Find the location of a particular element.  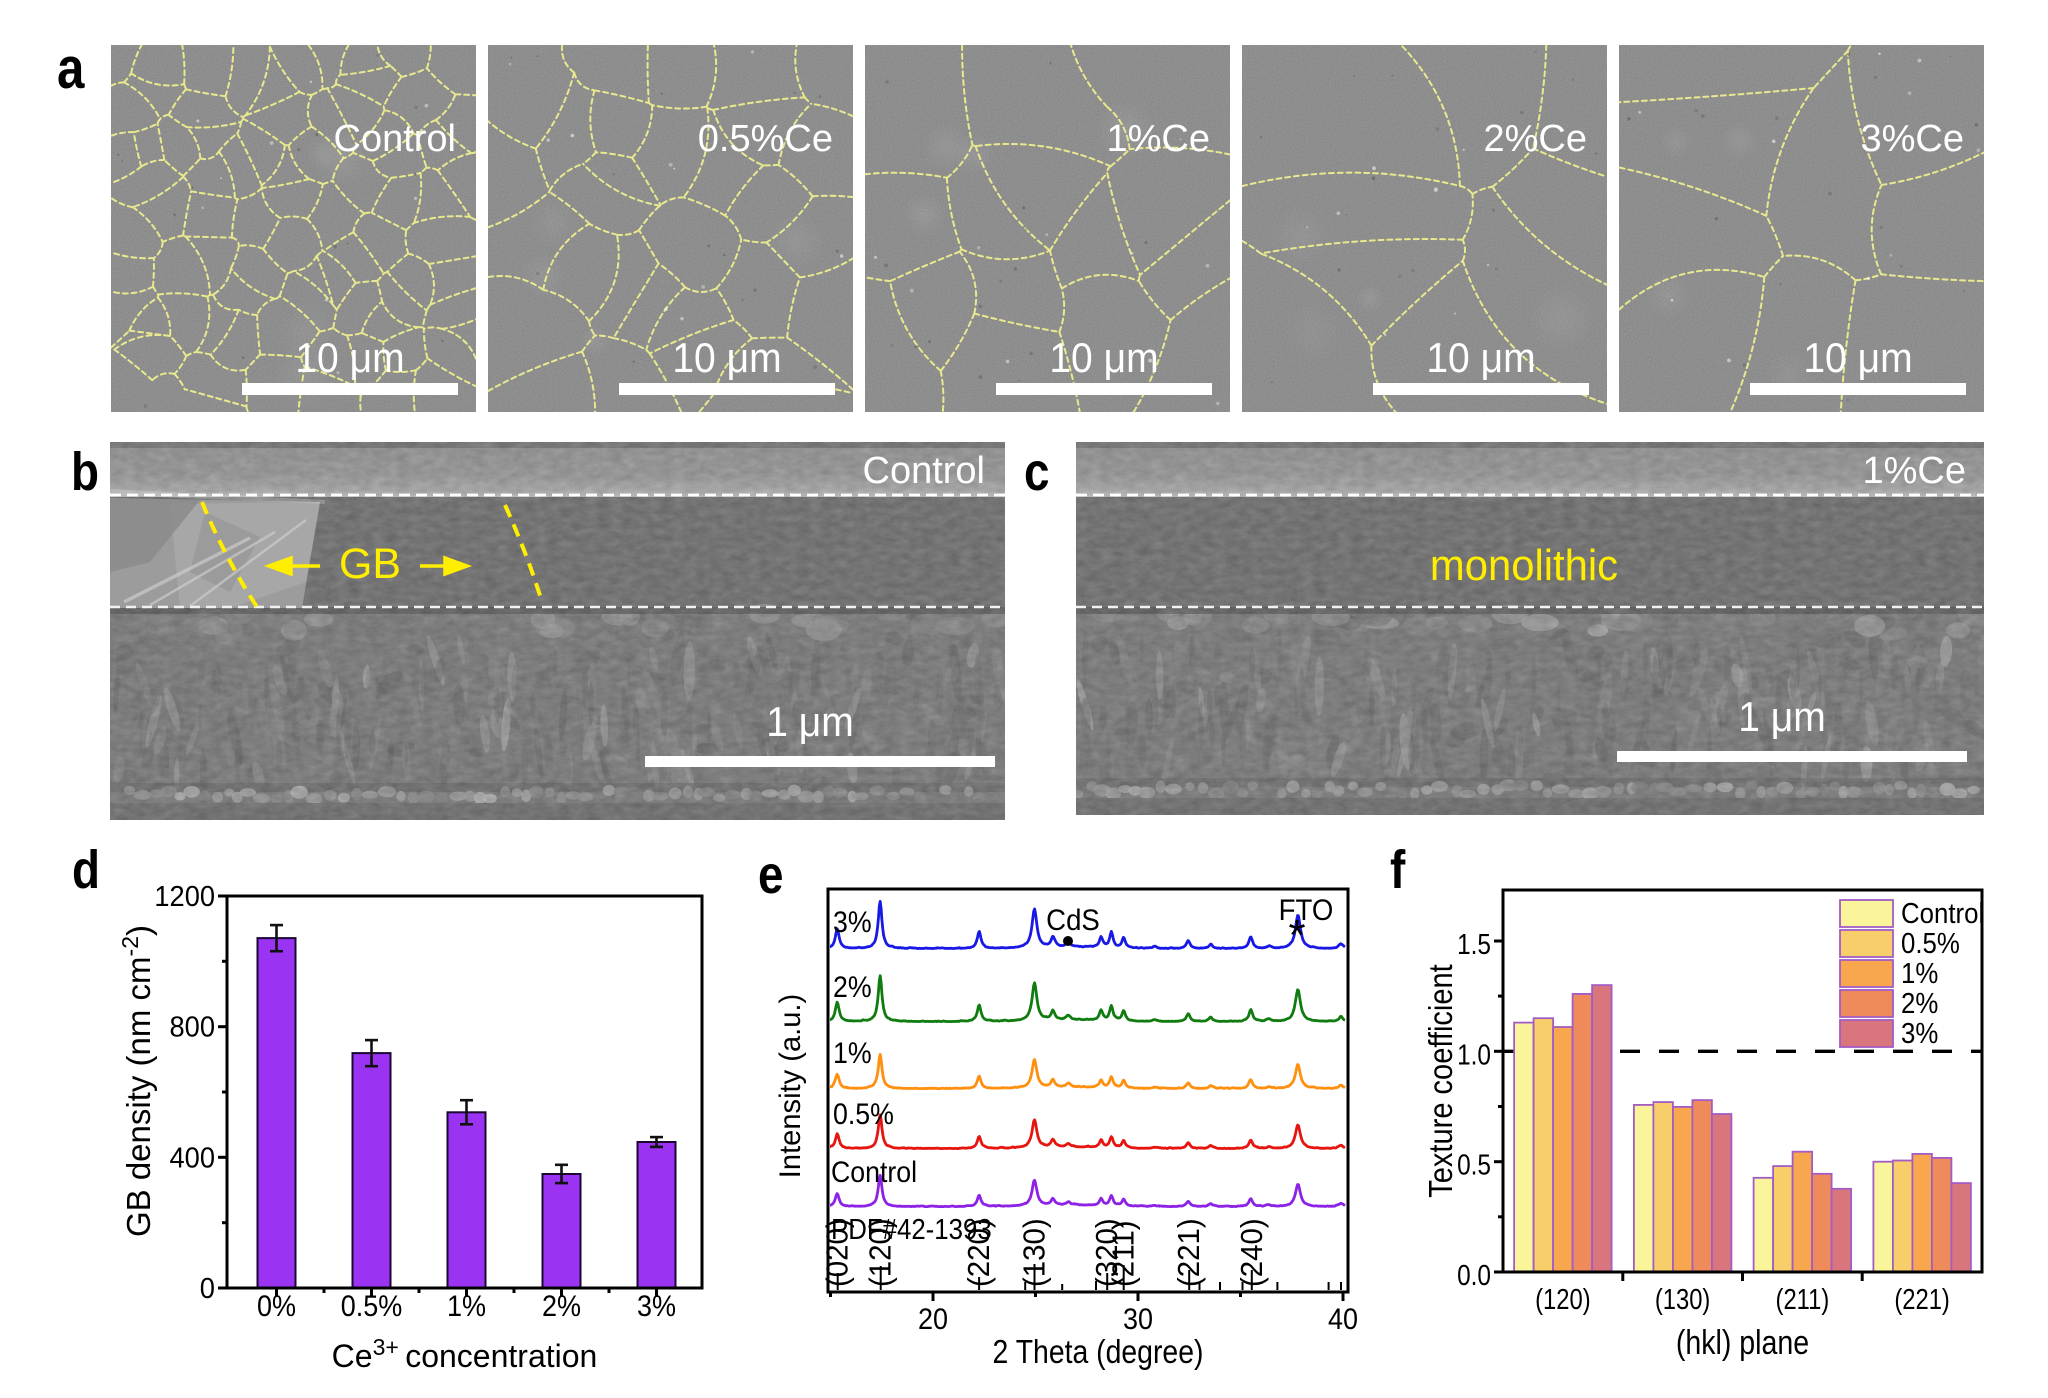

svg-text: c is located at coordinates (1037, 472).